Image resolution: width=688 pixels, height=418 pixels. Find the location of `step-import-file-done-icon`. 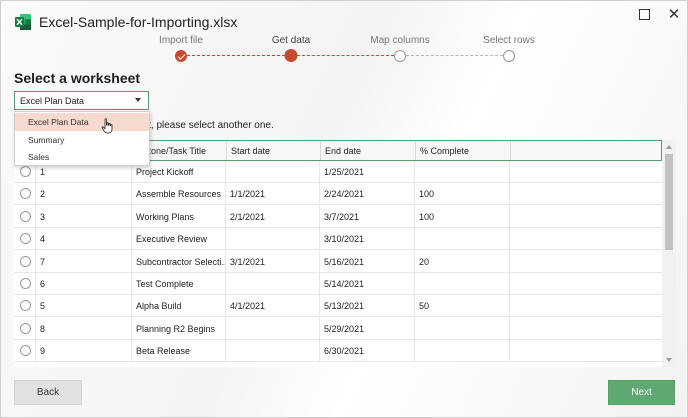

step-import-file-done-icon is located at coordinates (181, 56).